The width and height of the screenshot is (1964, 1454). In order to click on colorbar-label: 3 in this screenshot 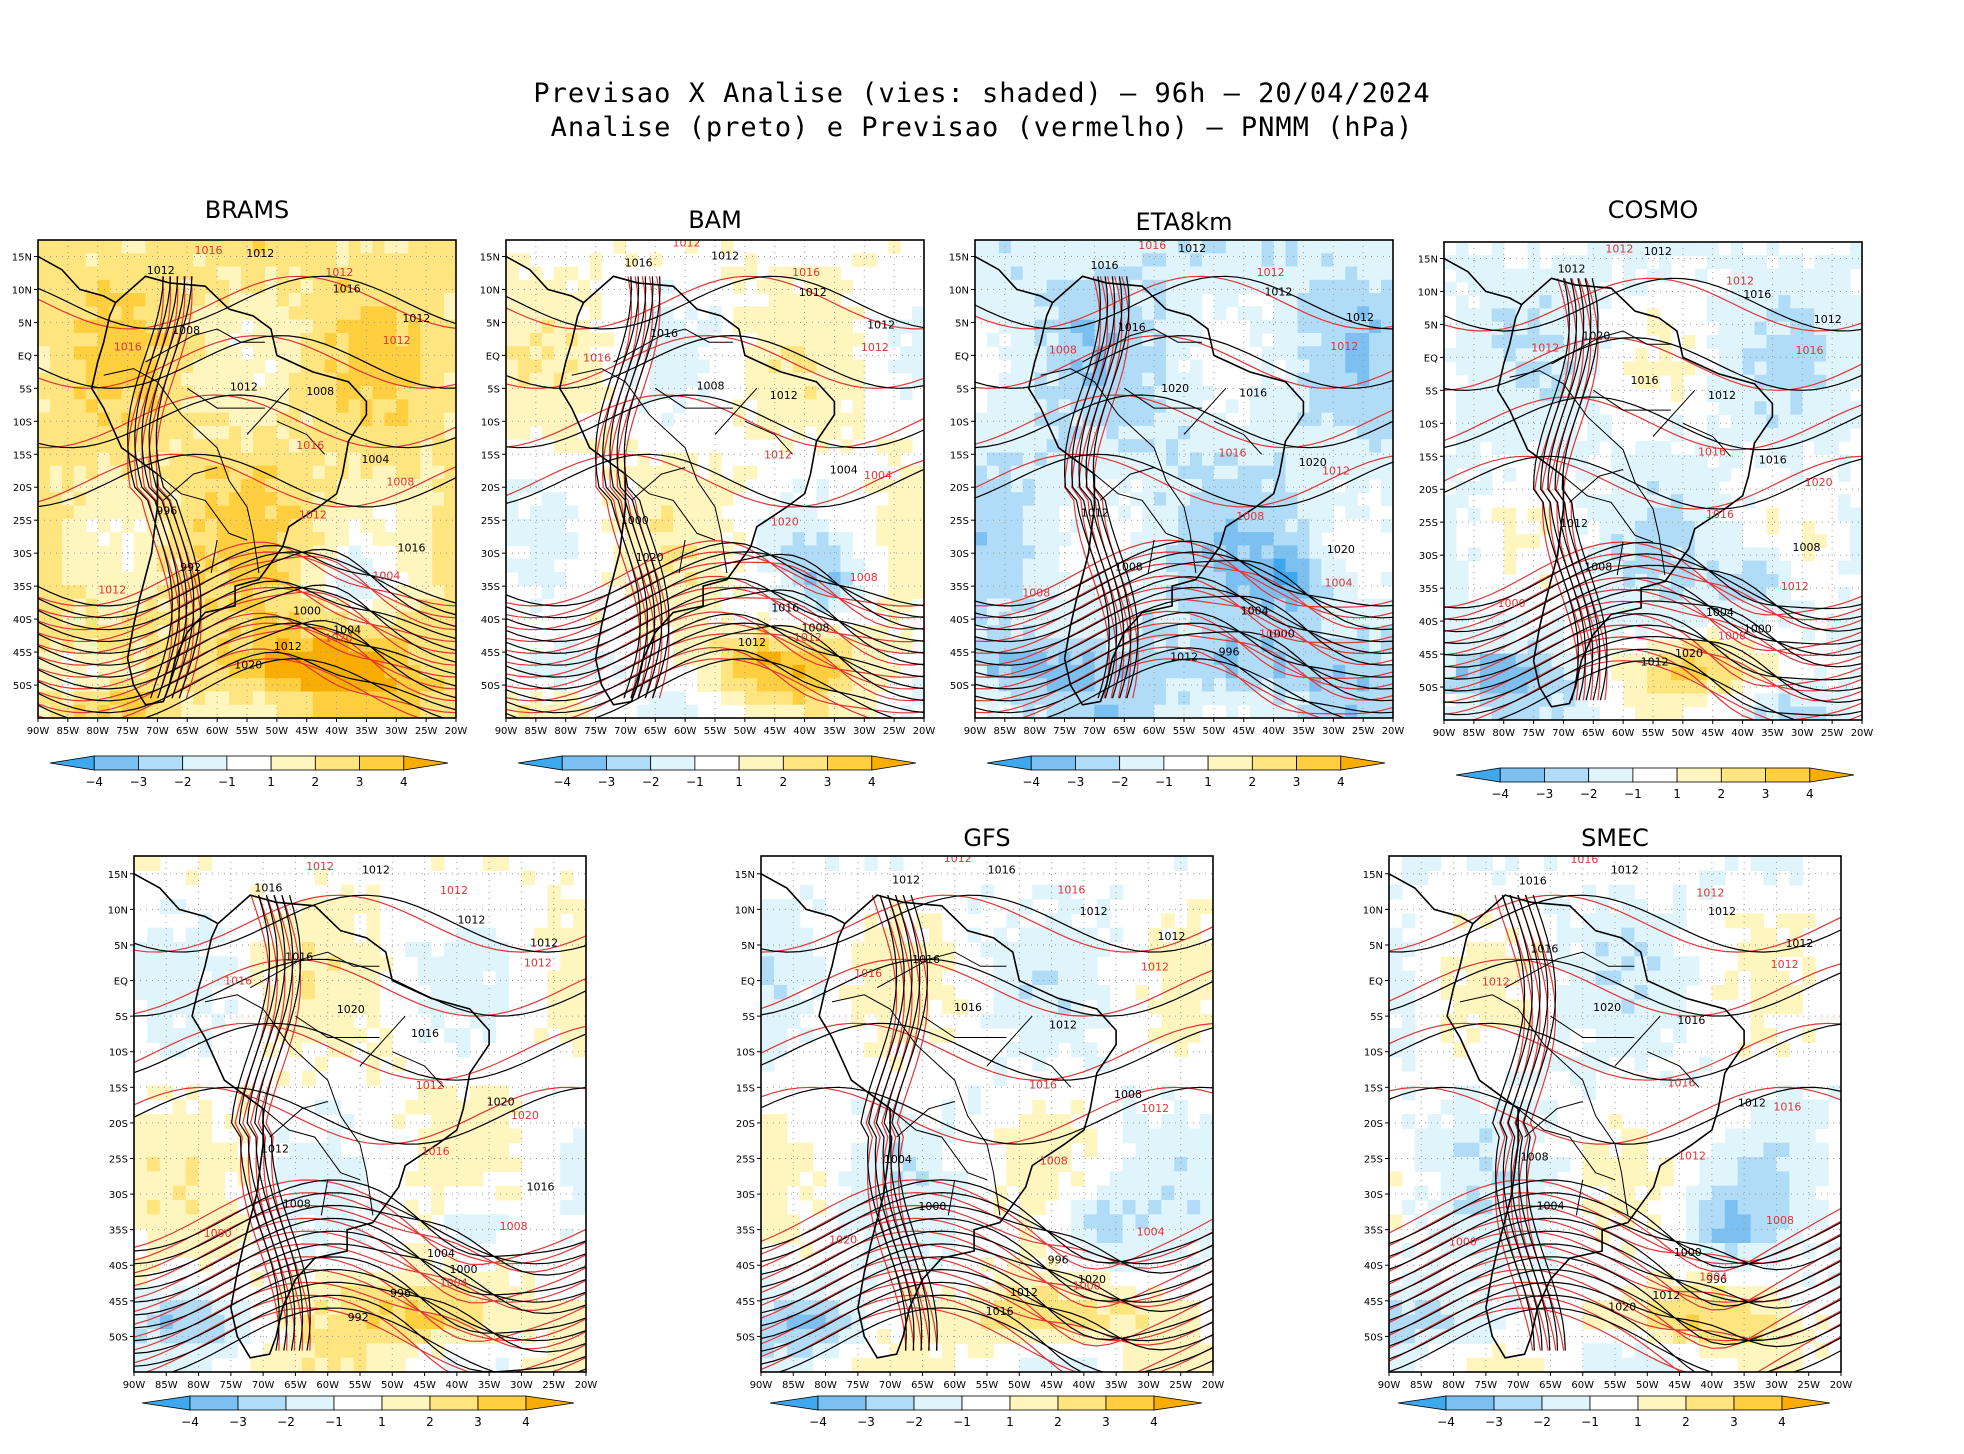, I will do `click(1297, 782)`.